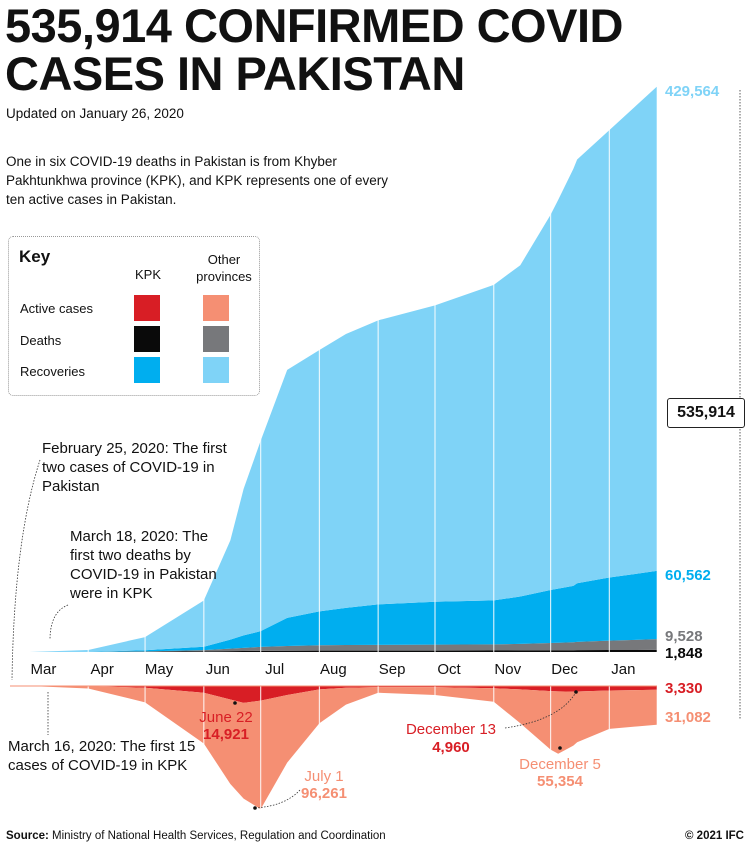 The image size is (750, 850). I want to click on swatch-other-active, so click(216, 308).